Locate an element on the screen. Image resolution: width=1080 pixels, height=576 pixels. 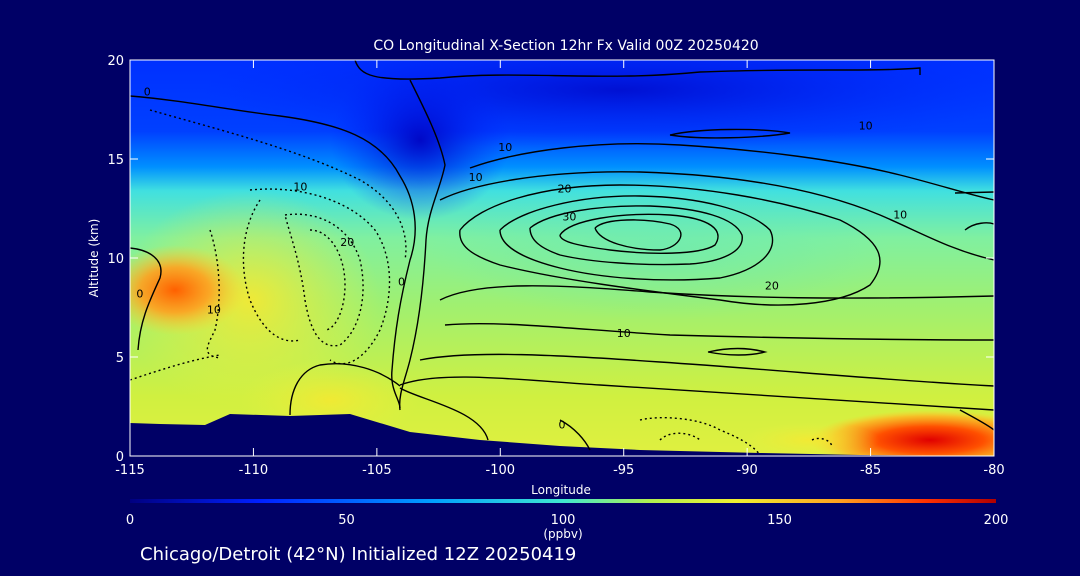
x-tick-label: -90 is located at coordinates (747, 470).